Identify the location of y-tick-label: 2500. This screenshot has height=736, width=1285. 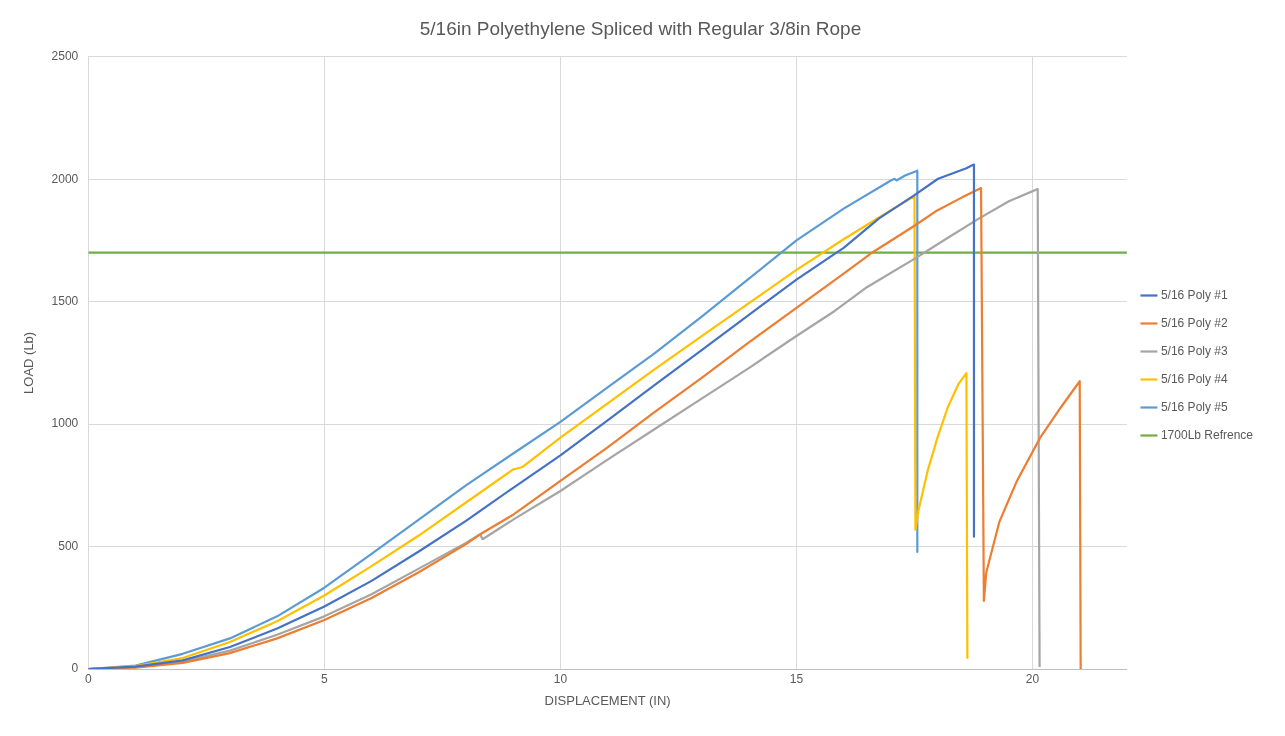
(65, 56).